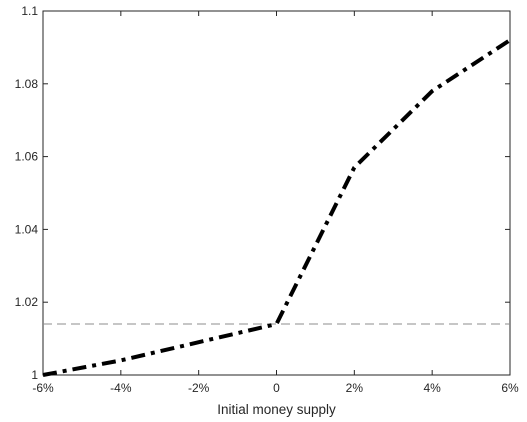 This screenshot has width=527, height=422. I want to click on x-tick-label: 0, so click(276, 388).